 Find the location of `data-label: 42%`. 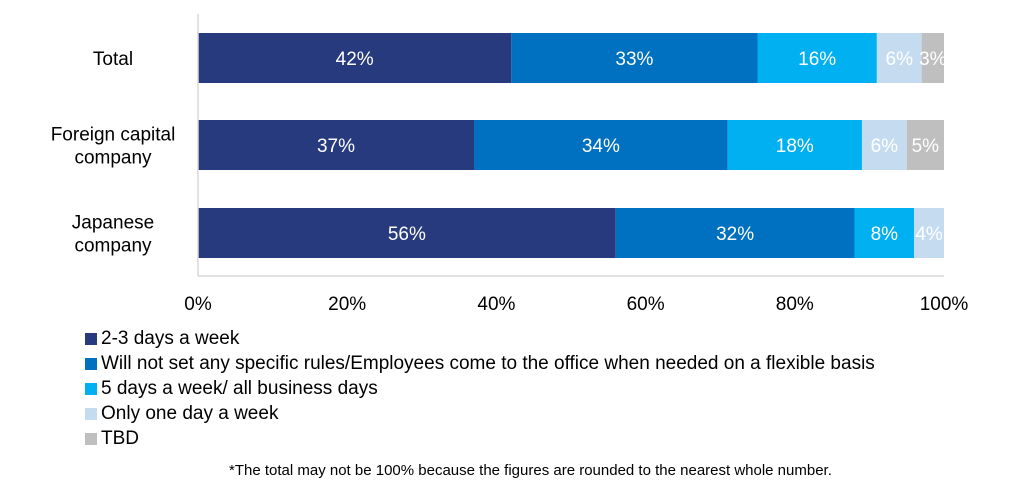

data-label: 42% is located at coordinates (355, 59).